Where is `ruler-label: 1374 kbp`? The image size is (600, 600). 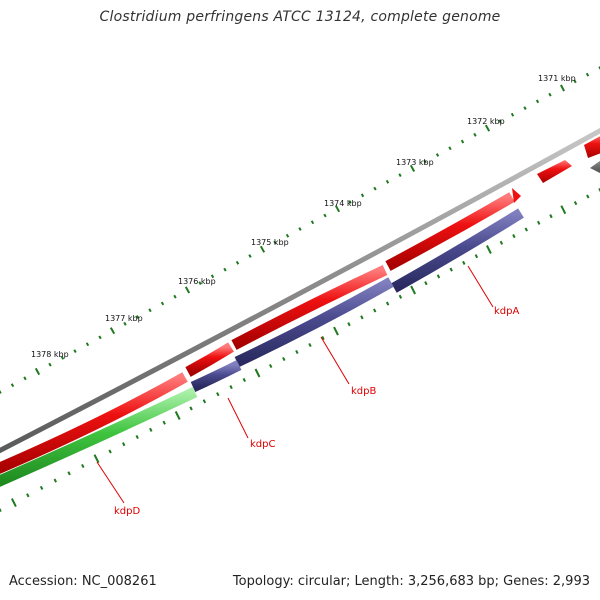
ruler-label: 1374 kbp is located at coordinates (343, 203).